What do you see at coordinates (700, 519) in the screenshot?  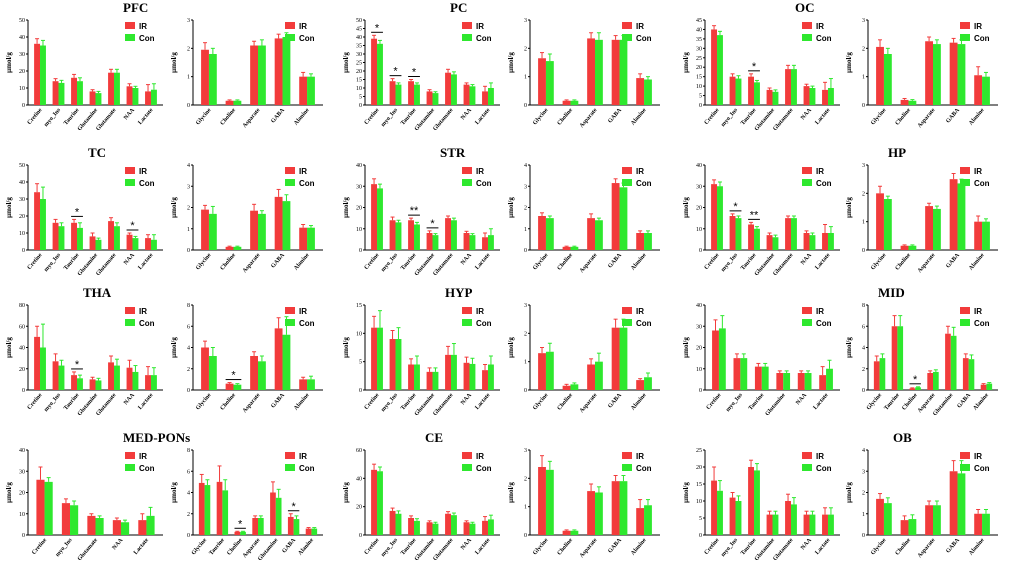 I see `y-tick-label: 5` at bounding box center [700, 519].